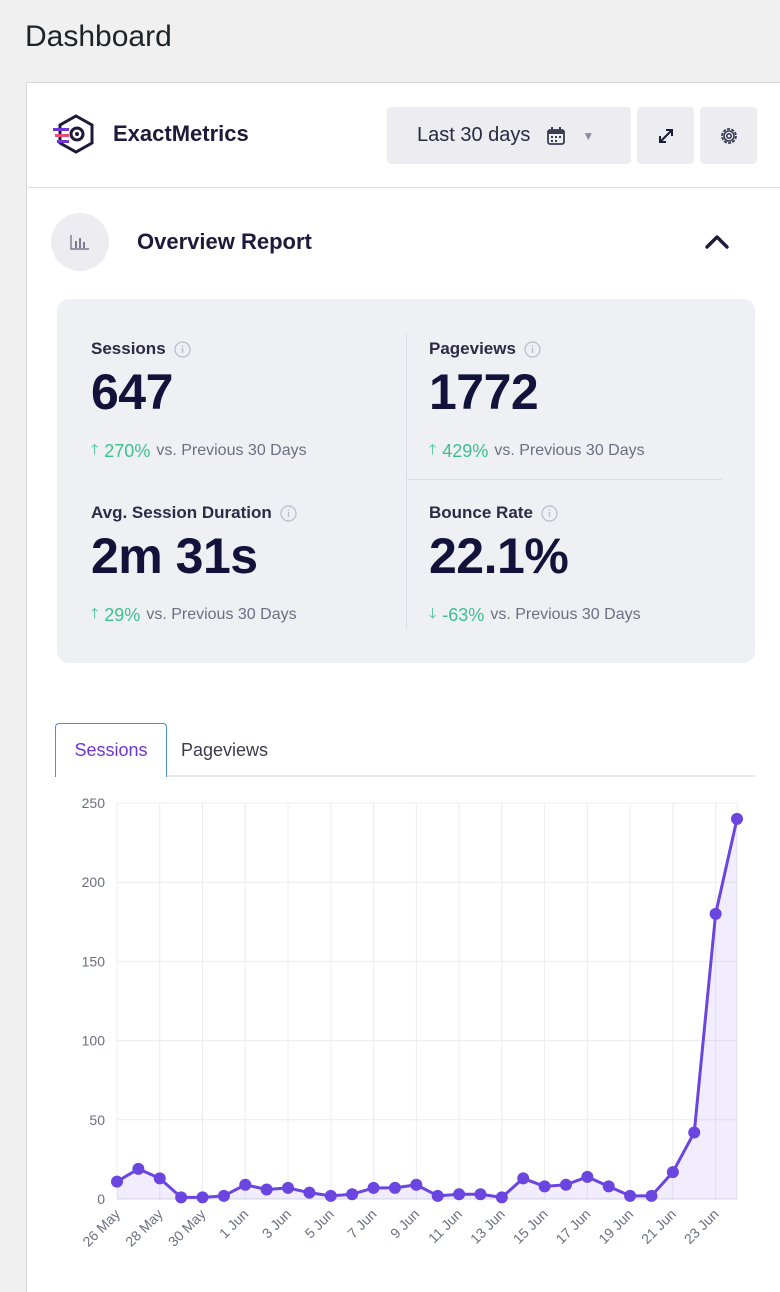  I want to click on calendar-icon, so click(556, 135).